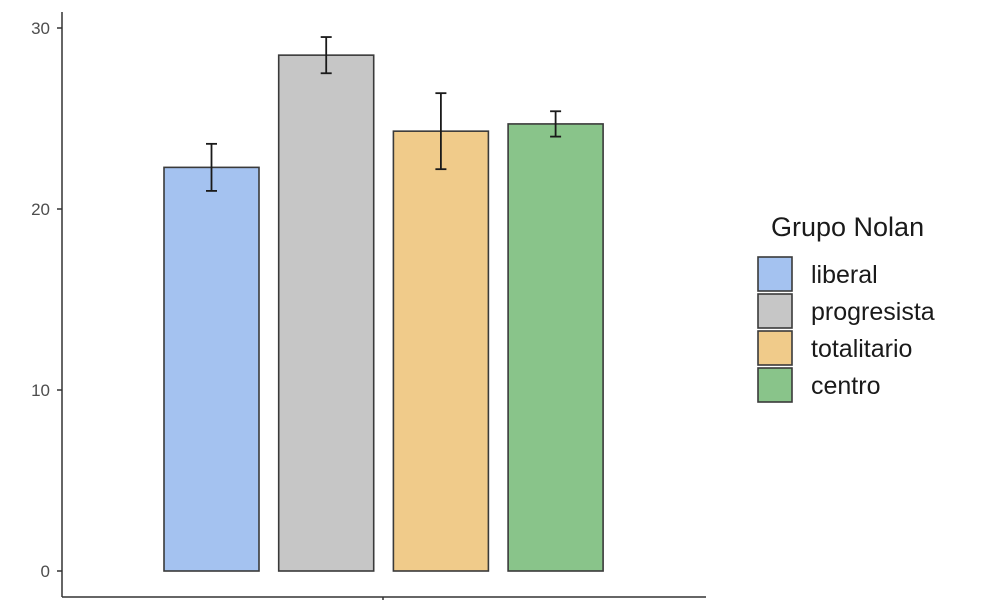 This screenshot has height=605, width=982. I want to click on legend-label-centro: centro, so click(845, 386).